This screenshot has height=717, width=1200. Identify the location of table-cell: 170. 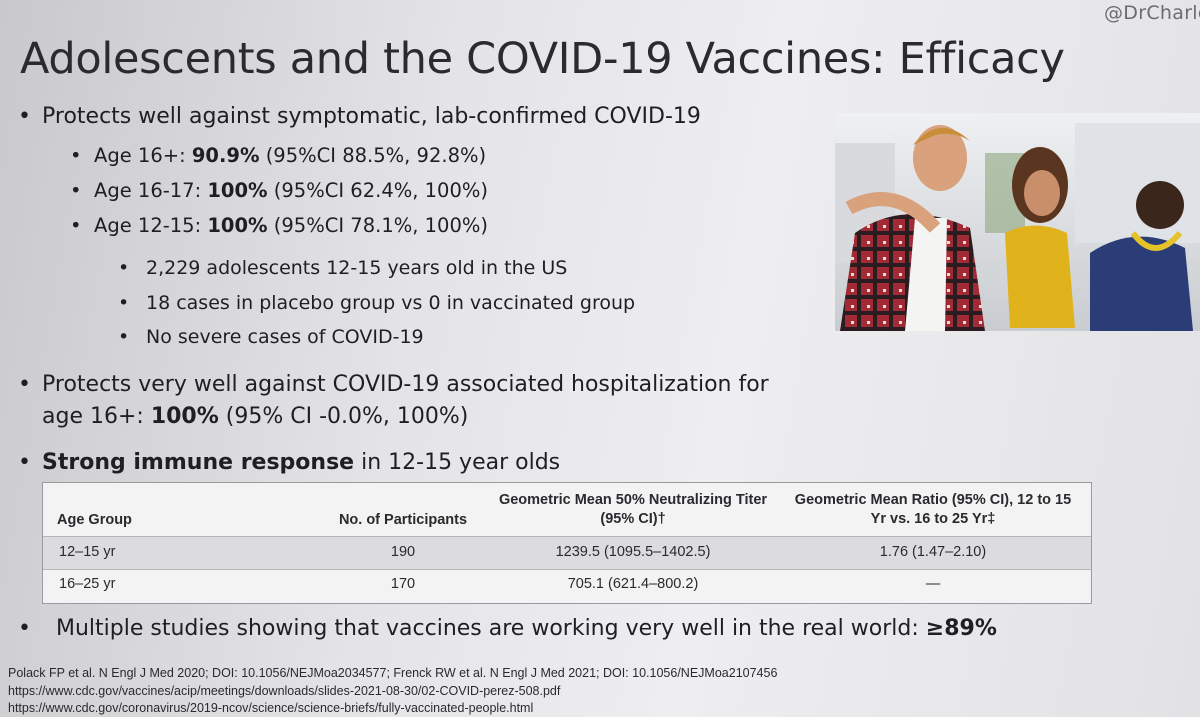
(403, 584).